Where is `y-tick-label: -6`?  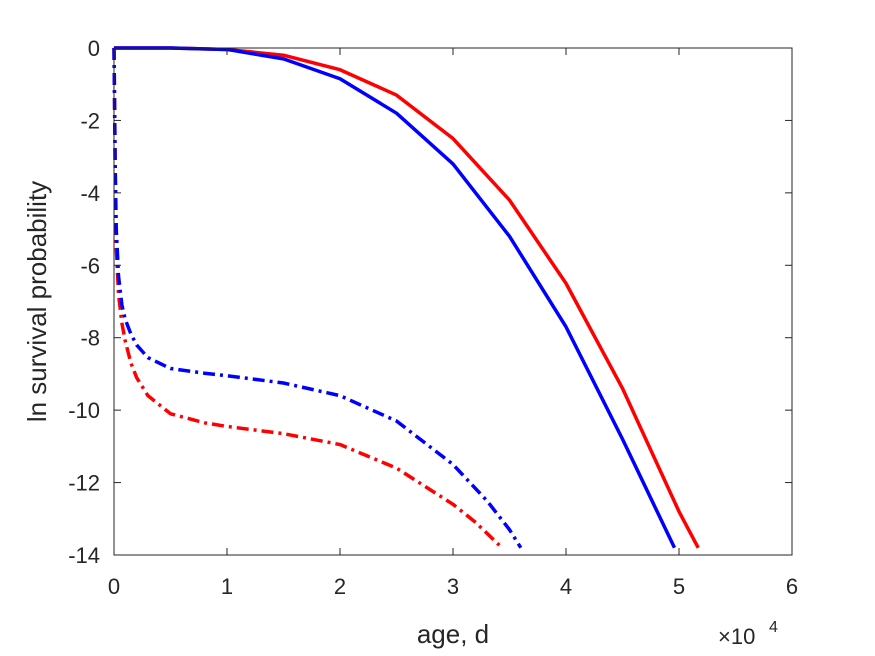 y-tick-label: -6 is located at coordinates (90, 265).